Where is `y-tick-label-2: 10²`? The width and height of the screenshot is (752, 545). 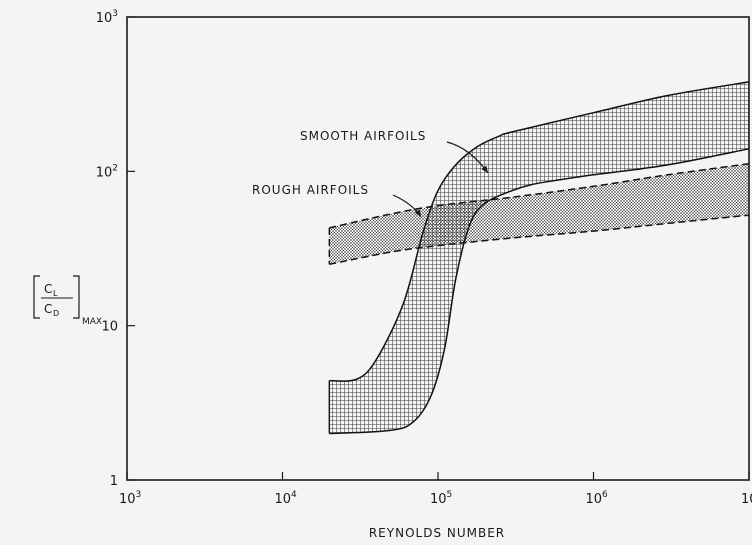
y-tick-label-2: 10² is located at coordinates (107, 171).